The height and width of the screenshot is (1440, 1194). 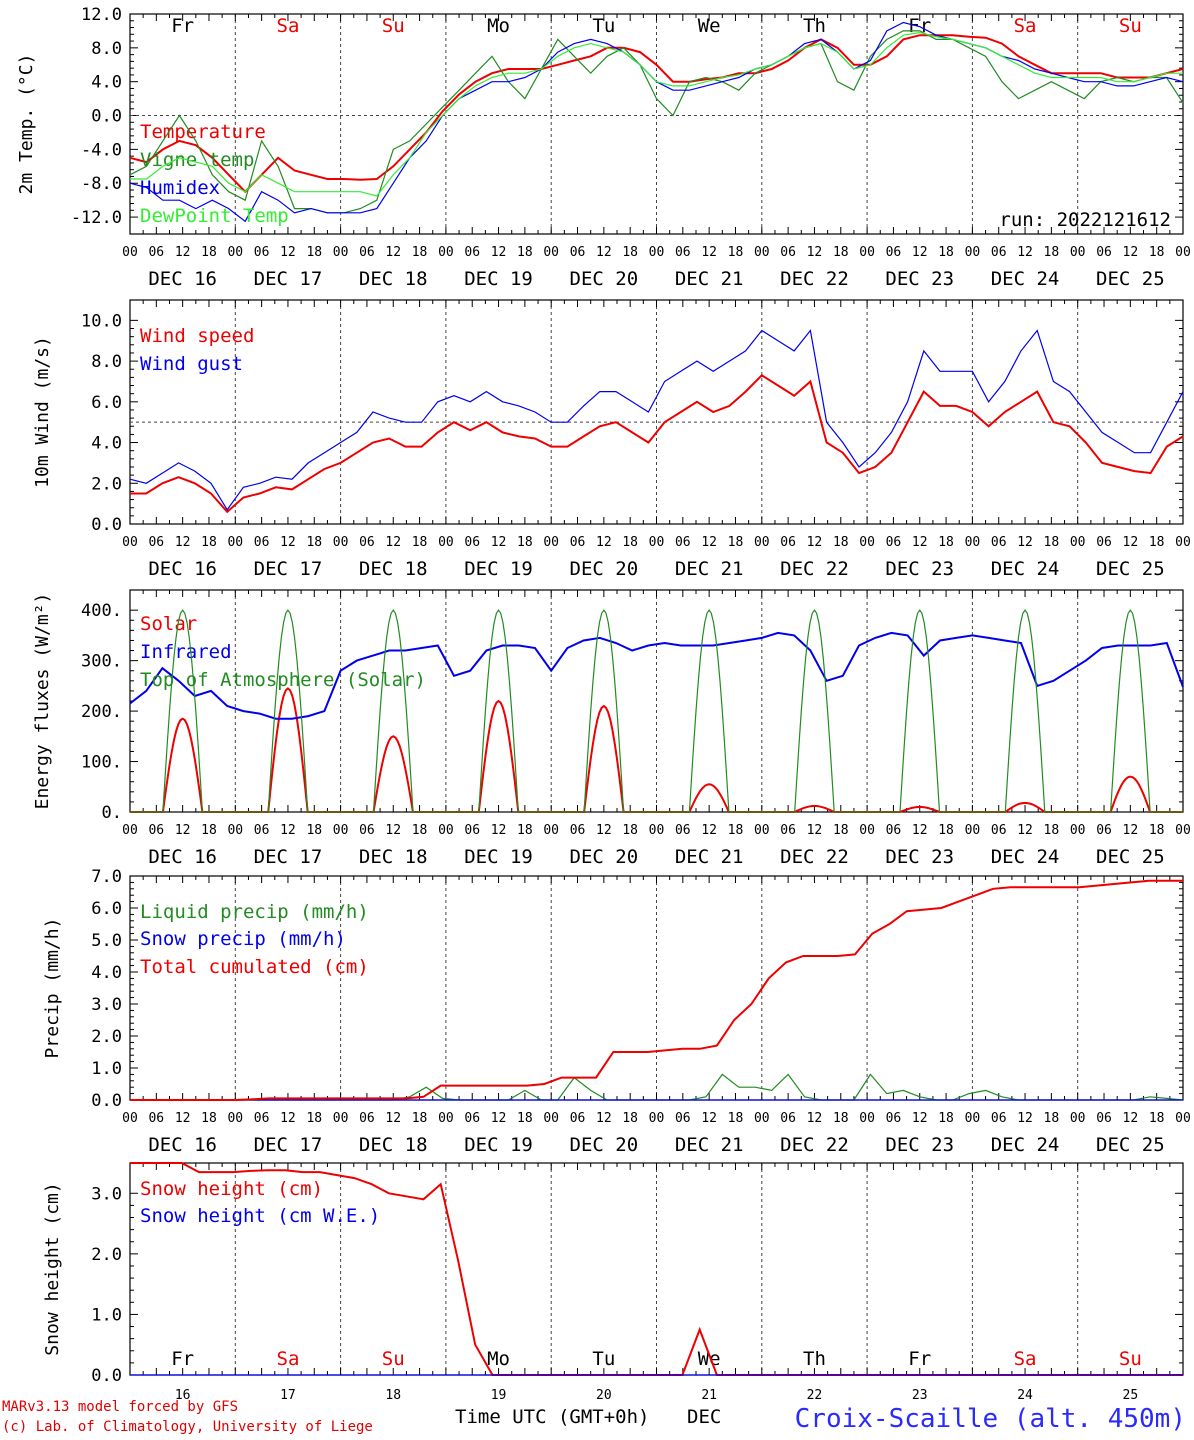 What do you see at coordinates (656, 122) in the screenshot?
I see `series-vigne-temp-line` at bounding box center [656, 122].